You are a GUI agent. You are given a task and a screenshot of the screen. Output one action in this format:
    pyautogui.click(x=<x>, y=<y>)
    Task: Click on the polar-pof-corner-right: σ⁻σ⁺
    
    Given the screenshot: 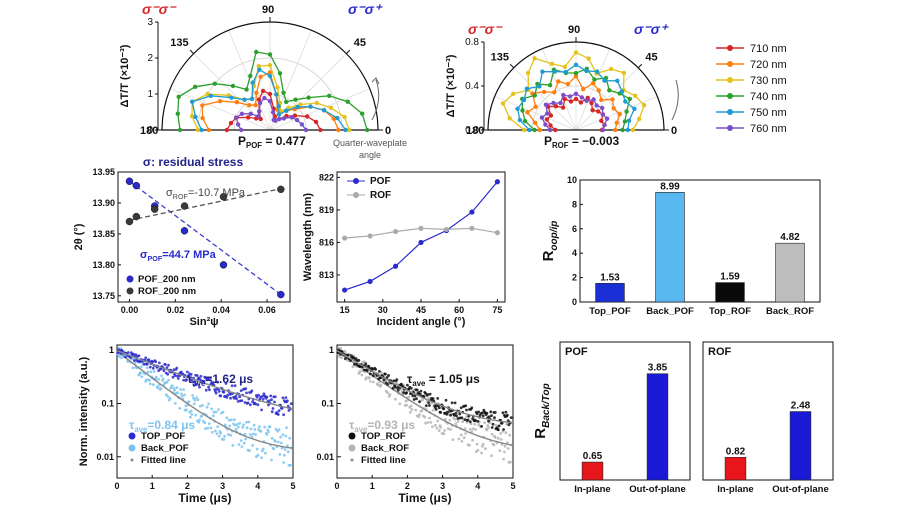 What is the action you would take?
    pyautogui.click(x=365, y=9)
    